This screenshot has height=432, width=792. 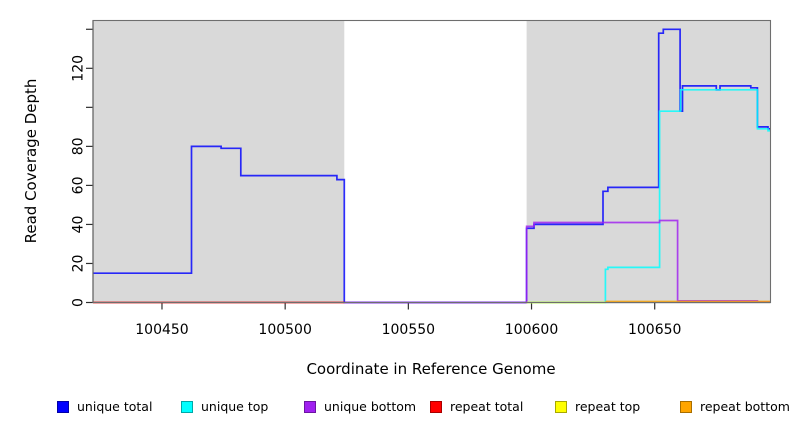 I want to click on y-tick-label: 80, so click(x=79, y=146).